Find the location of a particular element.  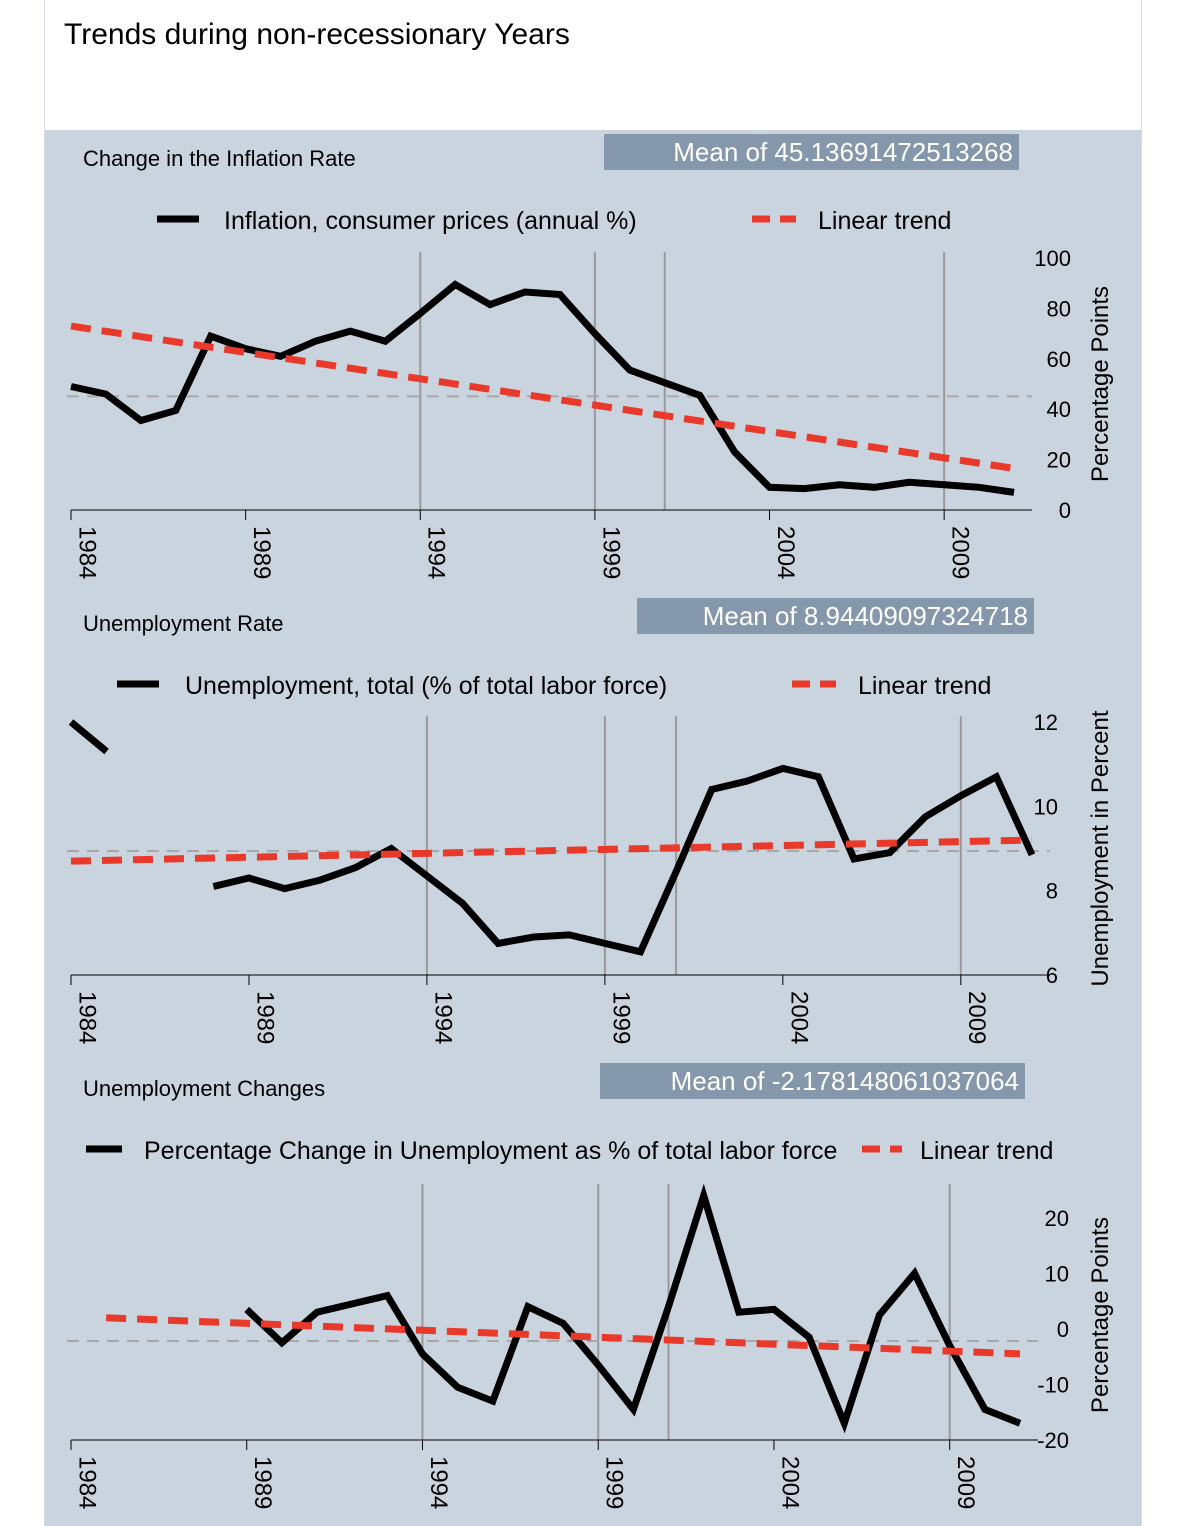

panel-title: Unemployment Changes is located at coordinates (204, 1088).